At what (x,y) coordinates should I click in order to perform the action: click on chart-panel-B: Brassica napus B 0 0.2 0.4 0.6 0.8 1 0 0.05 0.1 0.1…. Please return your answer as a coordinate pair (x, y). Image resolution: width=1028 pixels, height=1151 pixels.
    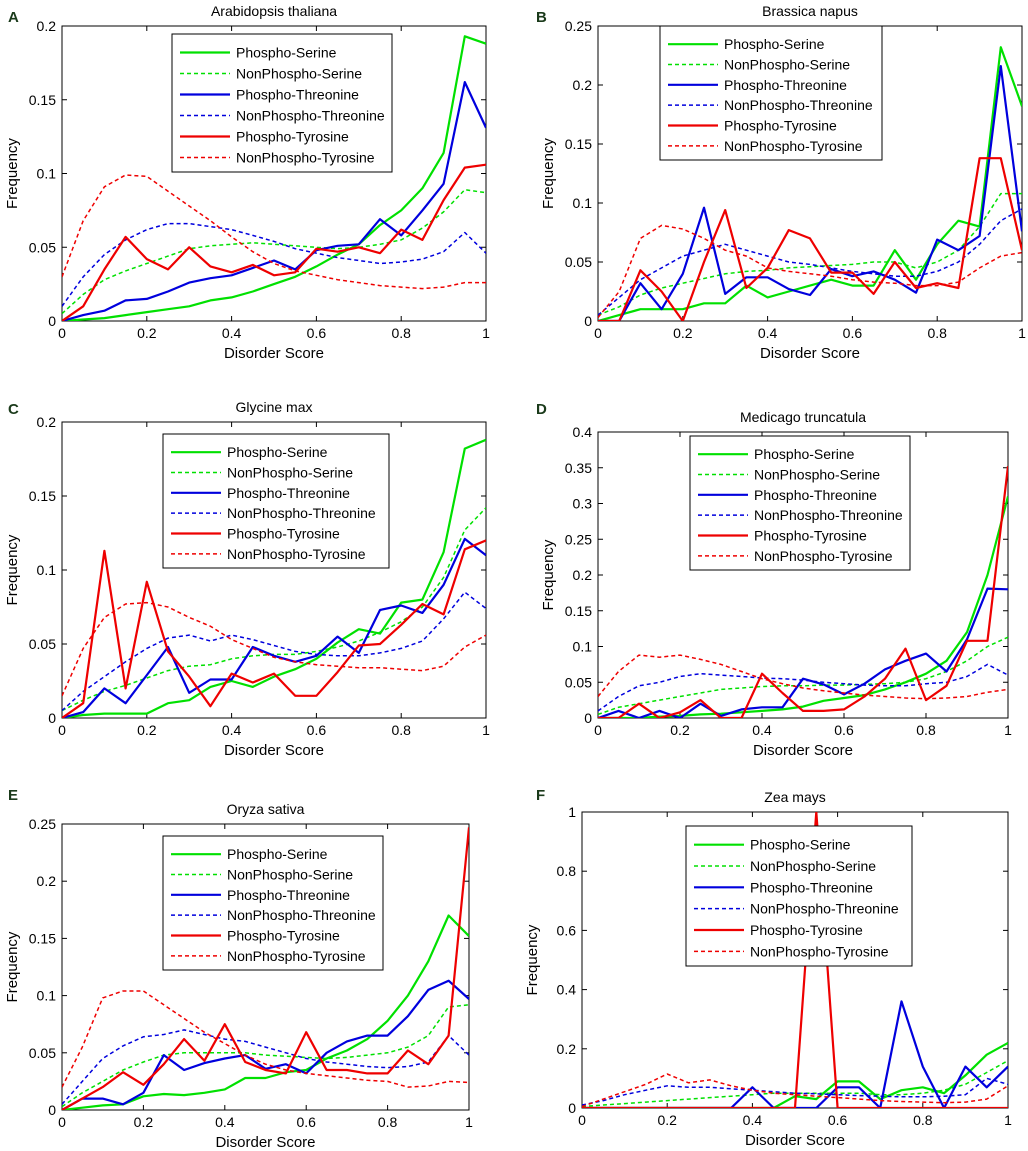
    Looking at the image, I should click on (781, 182).